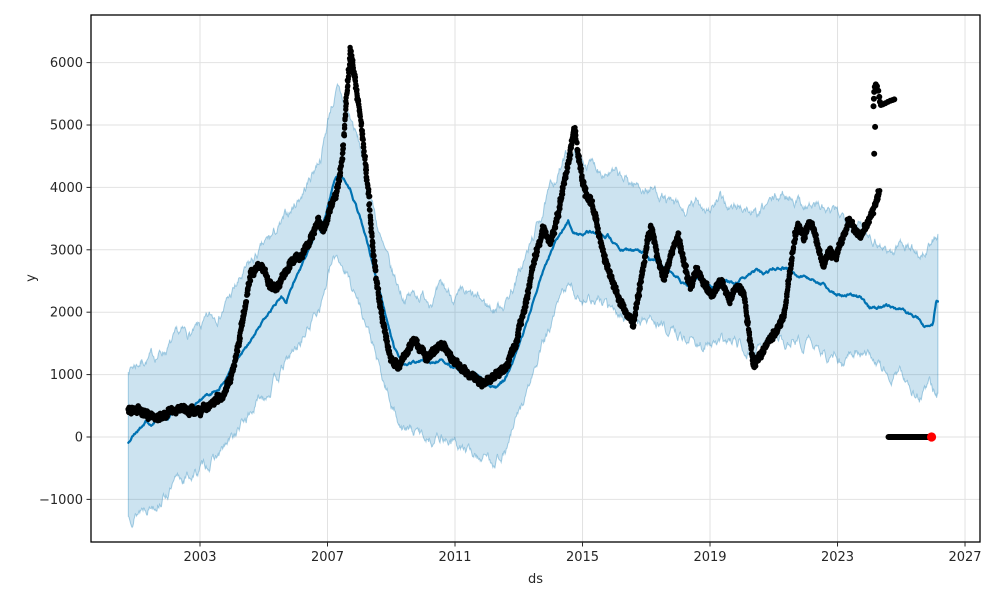 This screenshot has width=1000, height=600. What do you see at coordinates (66, 126) in the screenshot?
I see `y-tick-label: 5000` at bounding box center [66, 126].